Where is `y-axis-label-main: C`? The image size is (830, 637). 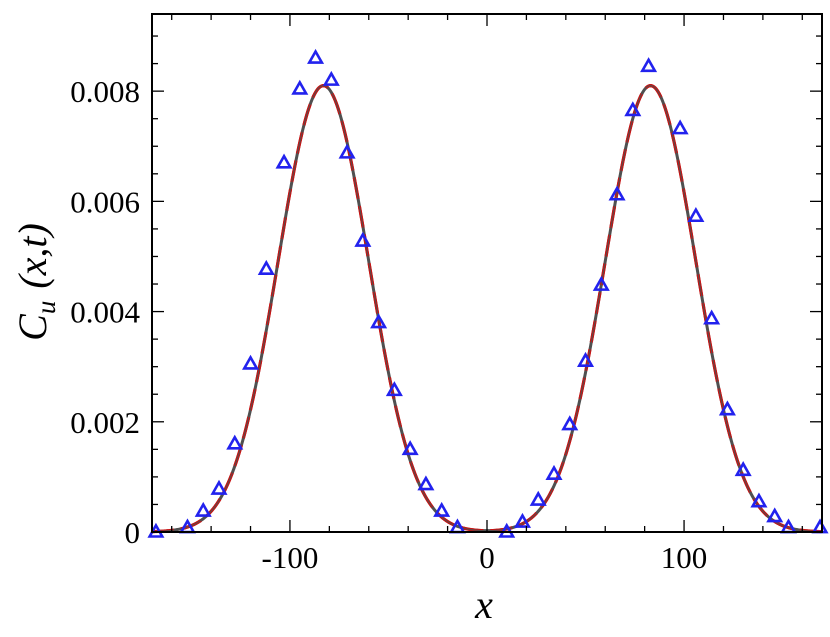
y-axis-label-main: C is located at coordinates (32, 327).